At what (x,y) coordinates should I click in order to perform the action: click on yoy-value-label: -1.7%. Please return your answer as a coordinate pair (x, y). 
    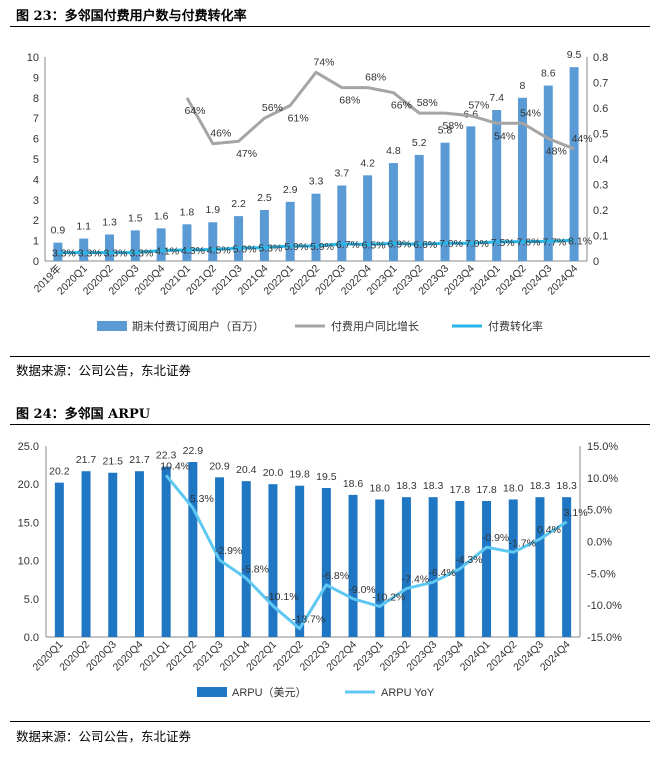
    Looking at the image, I should click on (522, 543).